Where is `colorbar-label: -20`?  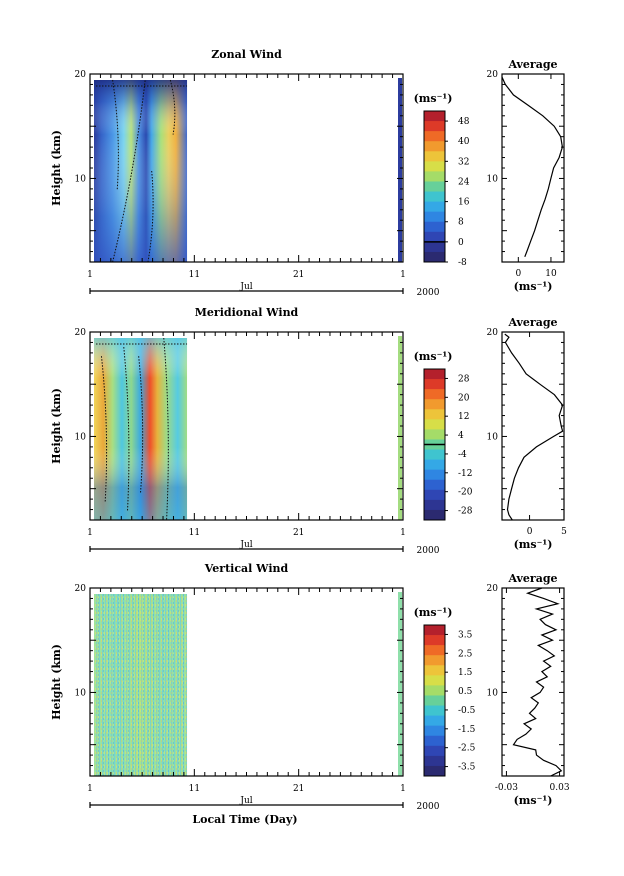
colorbar-label: -20 is located at coordinates (465, 493).